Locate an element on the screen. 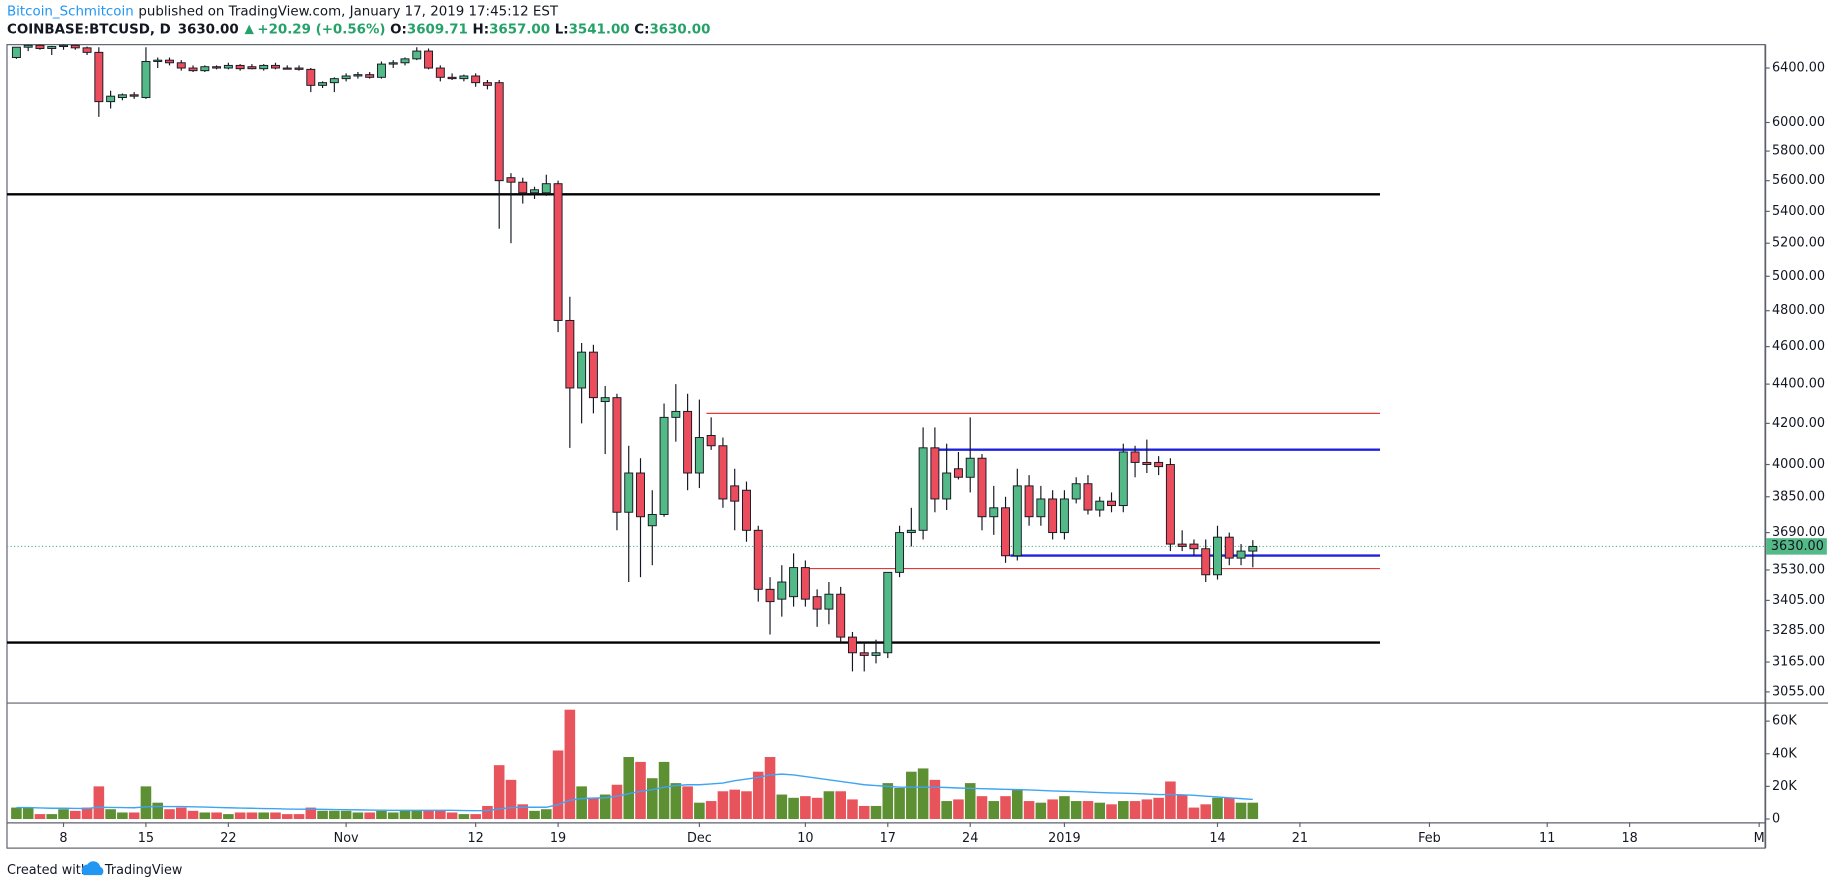  tradingview-logo: TradingView is located at coordinates (132, 869).